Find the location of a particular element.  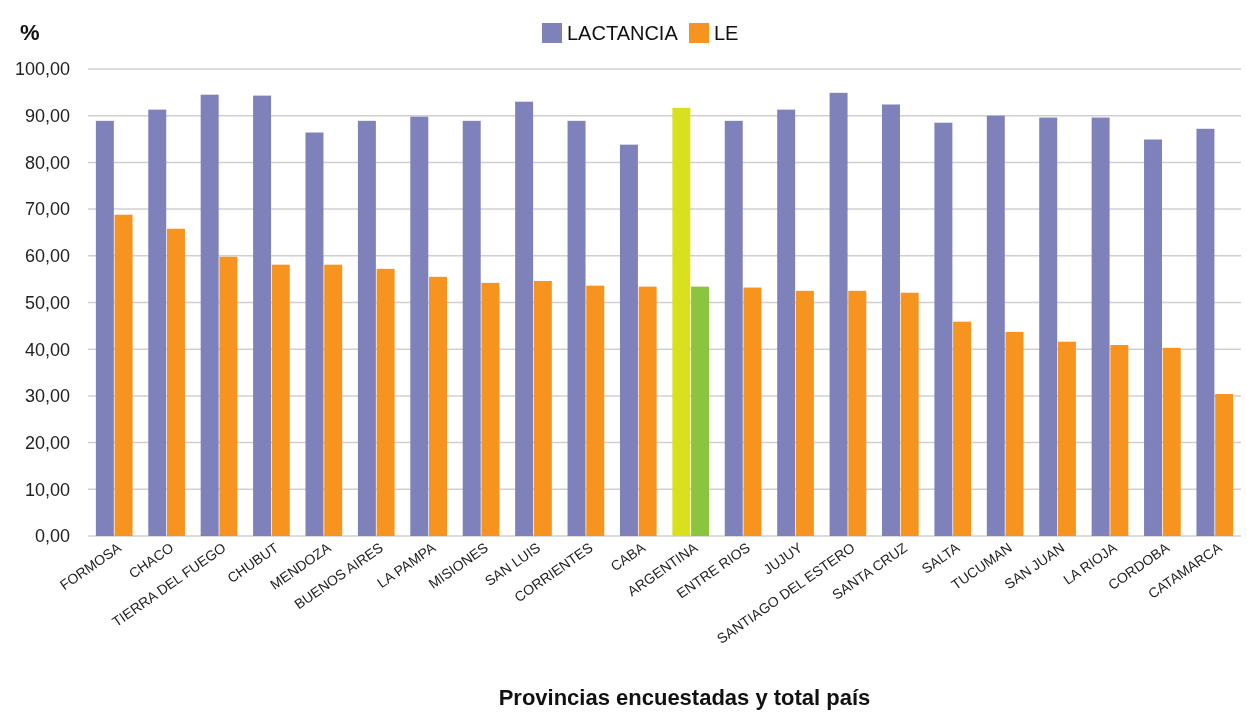

y-tick-label: 50,00 is located at coordinates (47, 302).